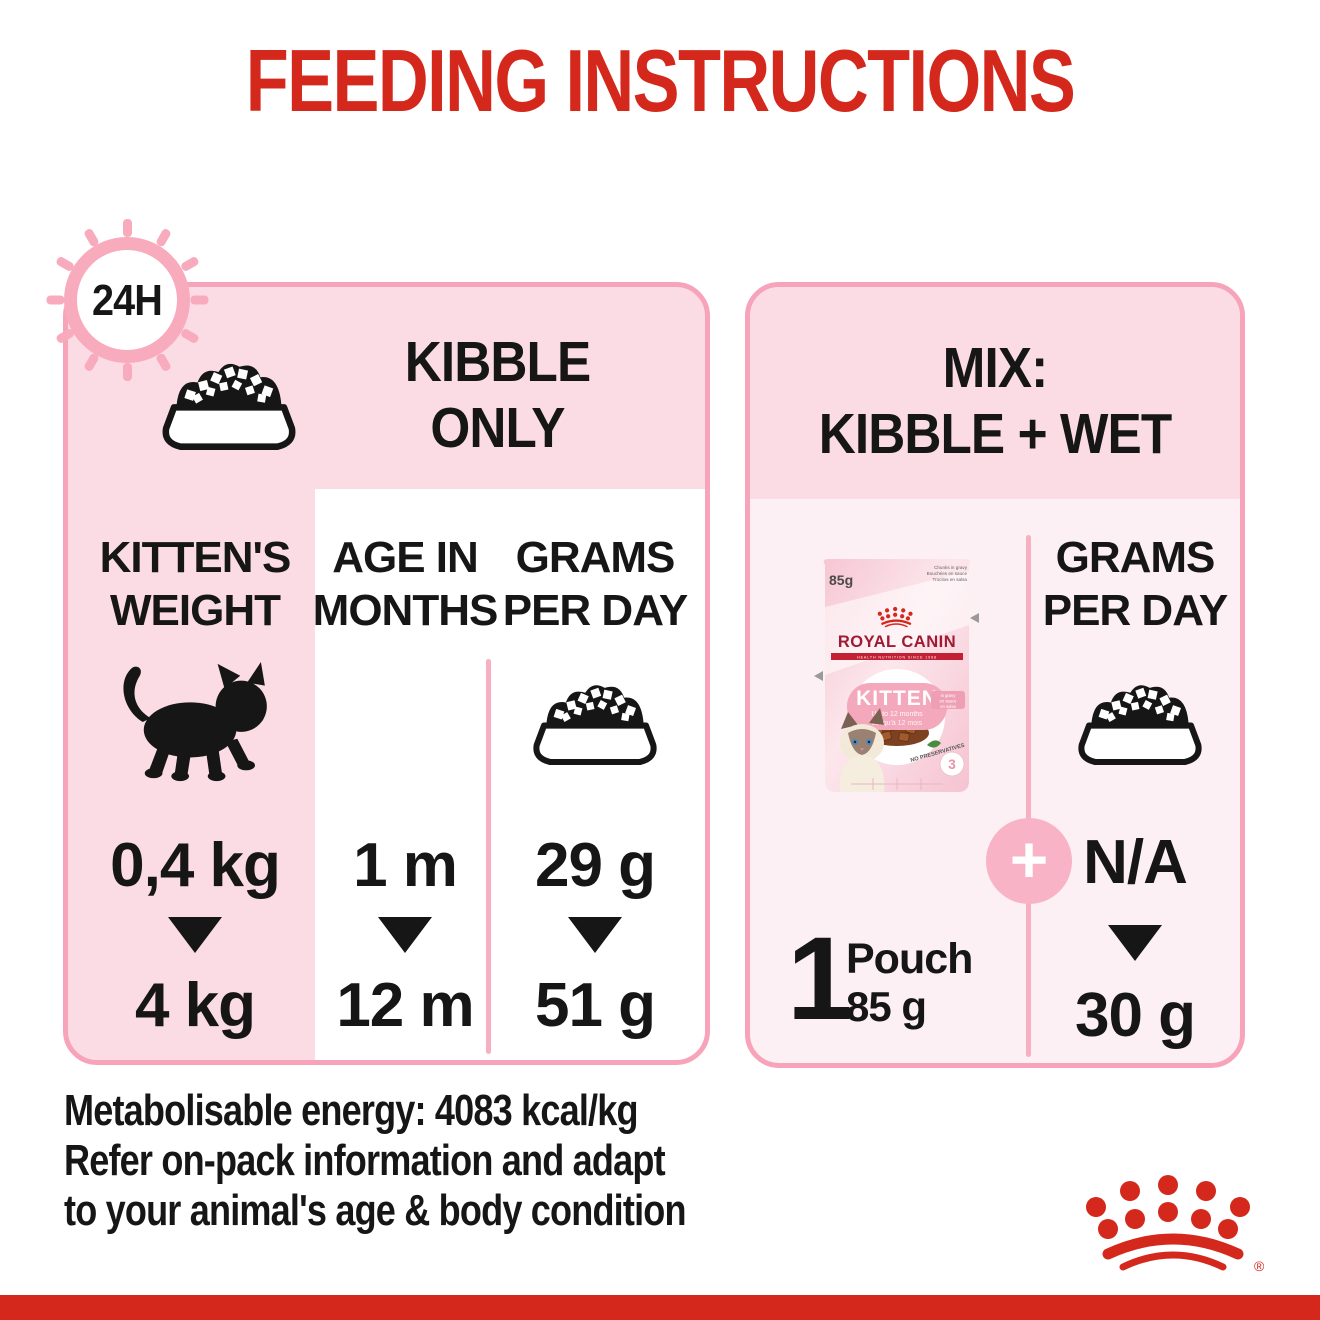 Image resolution: width=1320 pixels, height=1320 pixels. Describe the element at coordinates (995, 434) in the screenshot. I see `mix-title-line2: KIBBLE + WET` at that location.